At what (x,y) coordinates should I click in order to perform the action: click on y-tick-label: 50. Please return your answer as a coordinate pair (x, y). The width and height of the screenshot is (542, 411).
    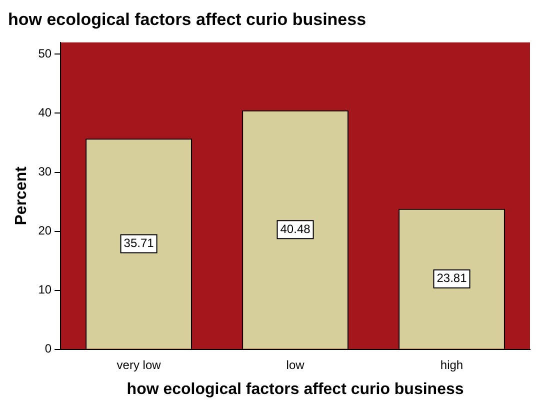
    Looking at the image, I should click on (45, 53).